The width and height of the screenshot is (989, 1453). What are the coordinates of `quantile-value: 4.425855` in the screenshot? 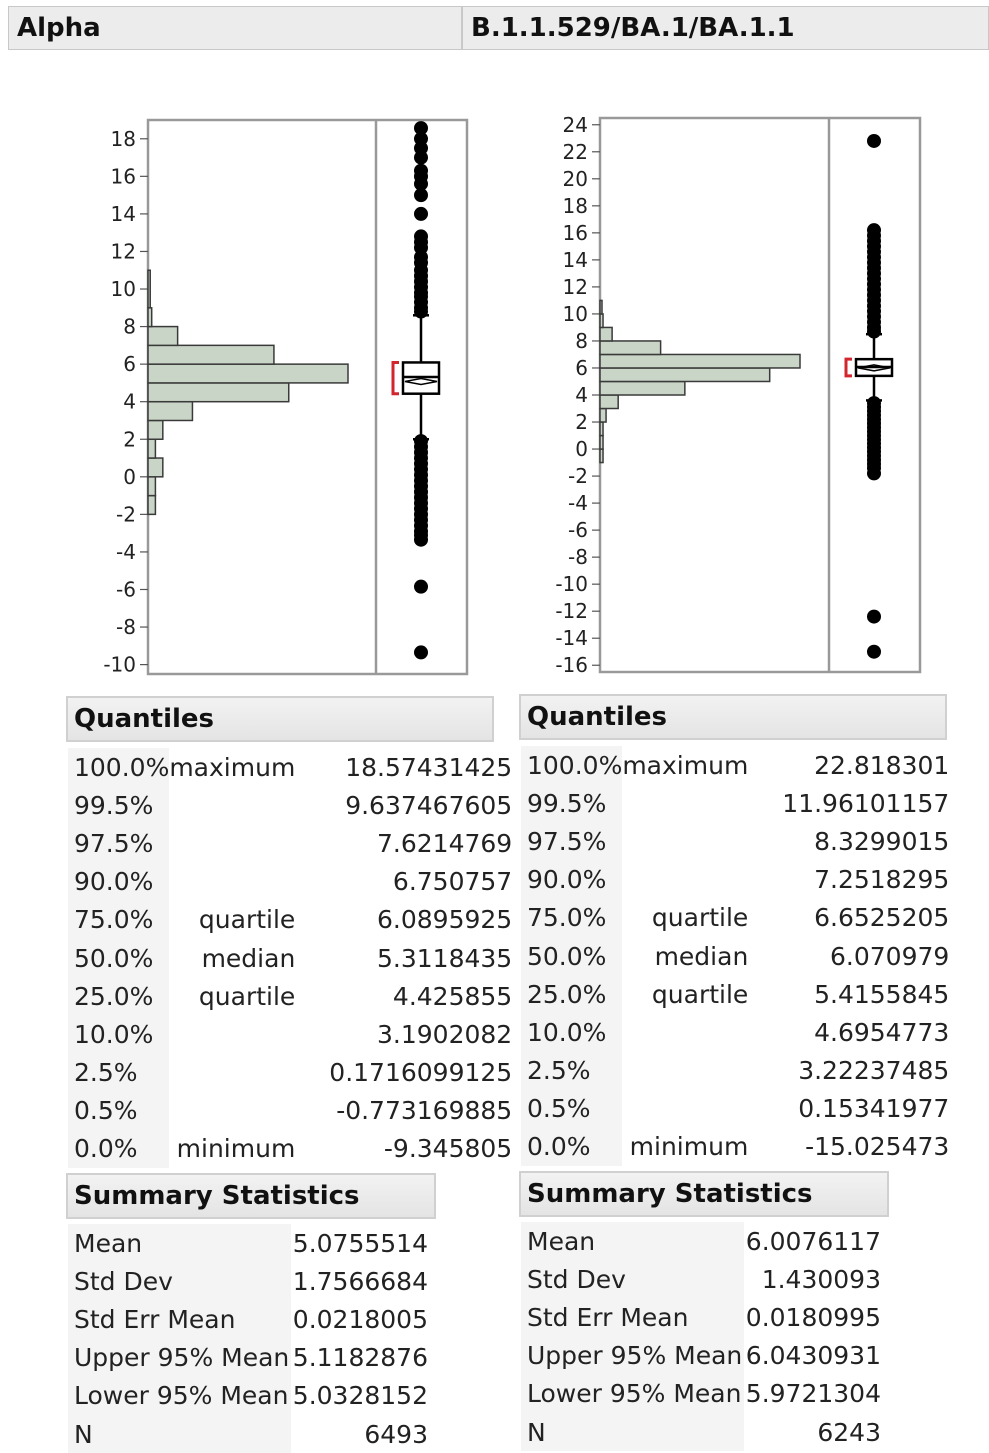 It's located at (452, 996).